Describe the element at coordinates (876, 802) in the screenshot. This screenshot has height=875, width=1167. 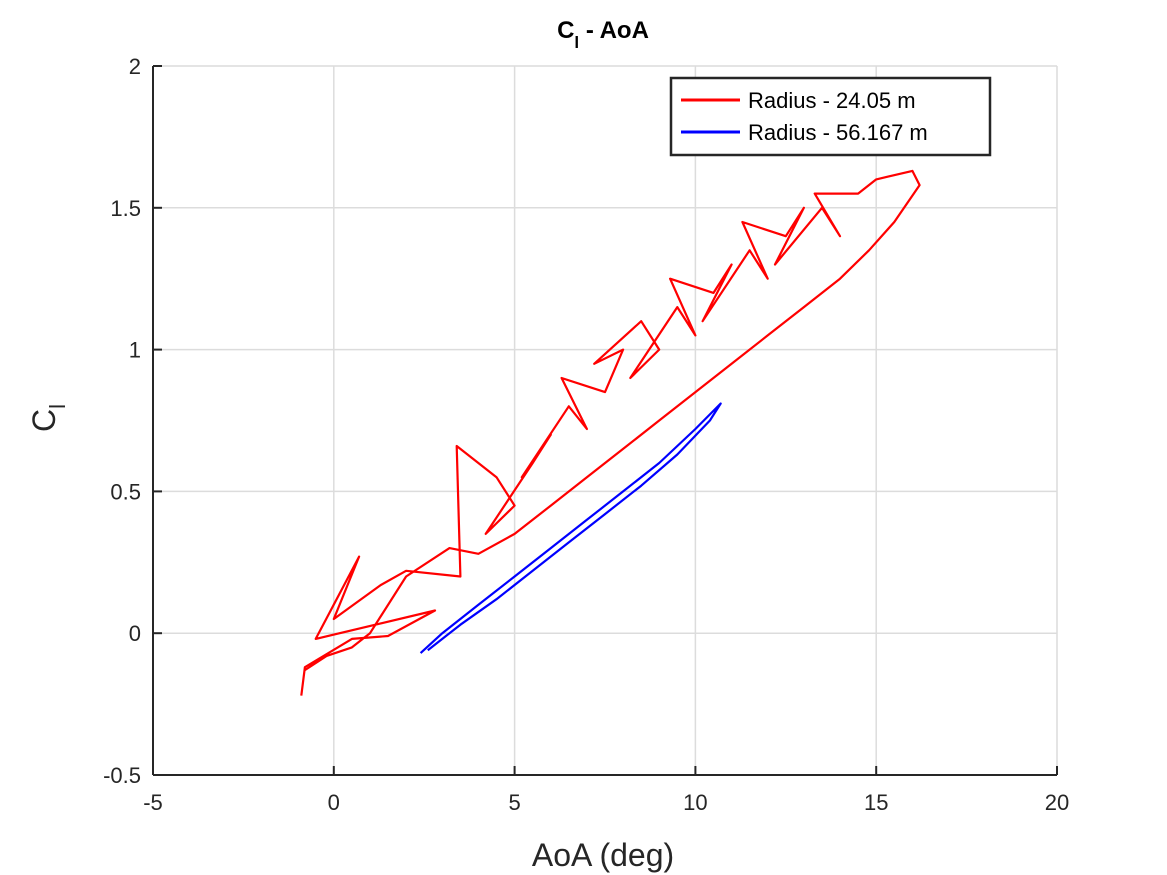
I see `x-tick-label: 15` at that location.